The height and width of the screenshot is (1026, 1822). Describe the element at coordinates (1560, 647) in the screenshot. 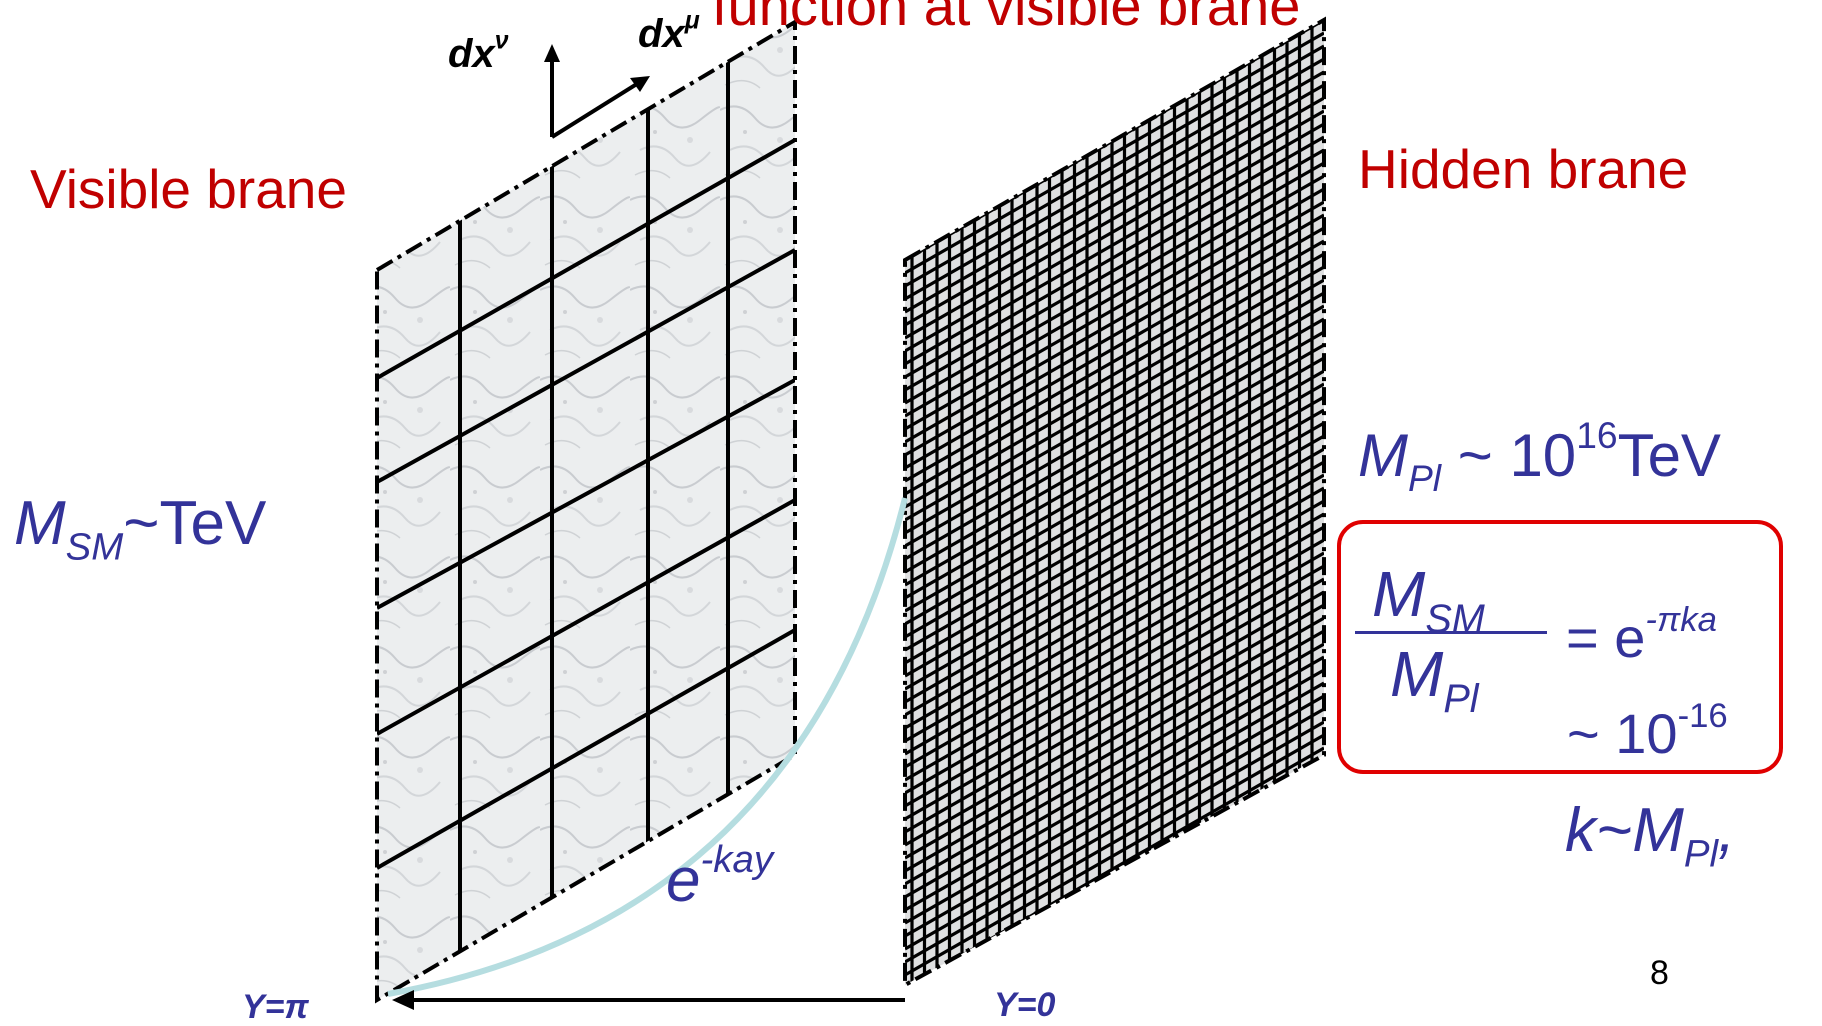

I see `mass-ratio-box` at that location.